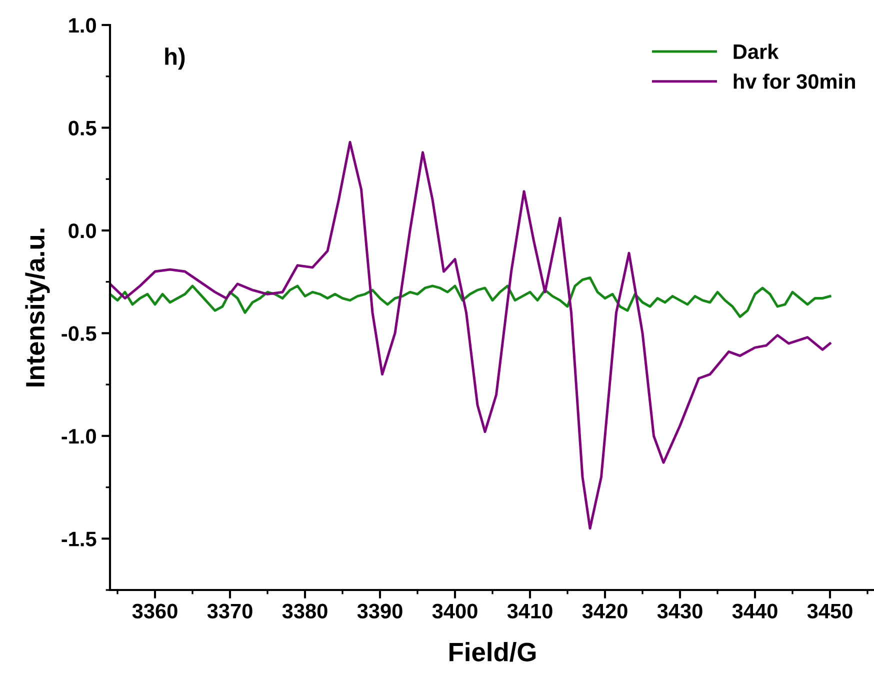  I want to click on y-tick-label: -1.5, so click(79, 539).